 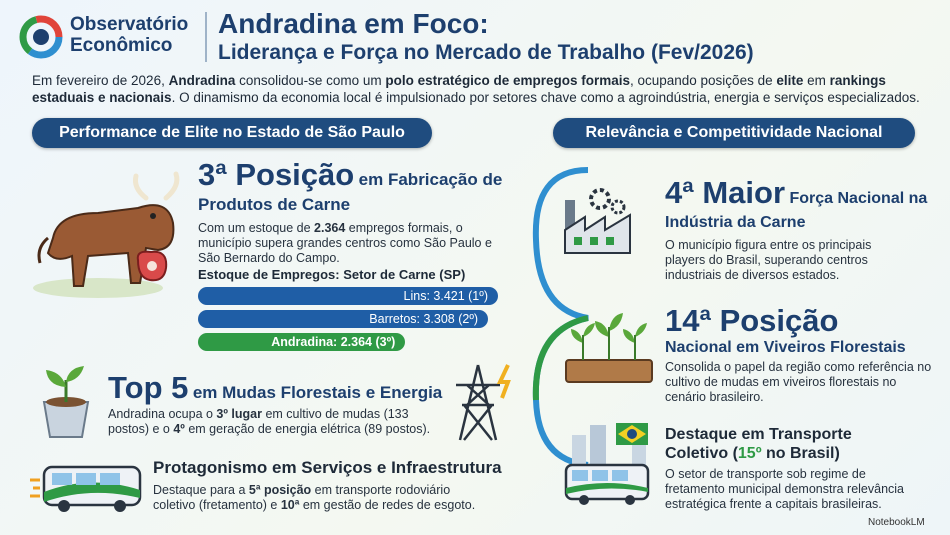 I want to click on text-segment: 5ª posição, so click(x=280, y=490).